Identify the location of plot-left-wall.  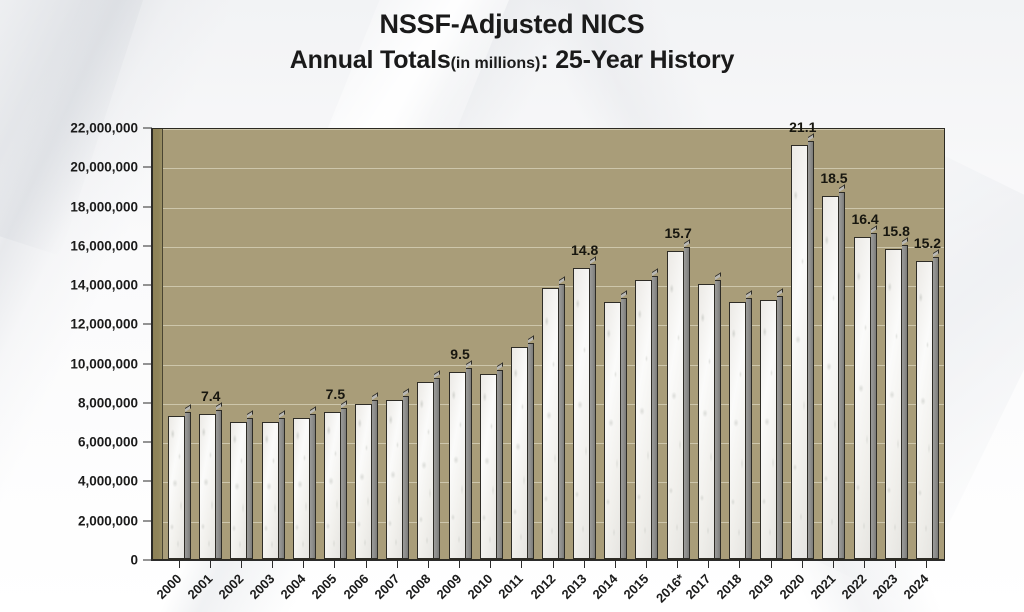
(158, 344).